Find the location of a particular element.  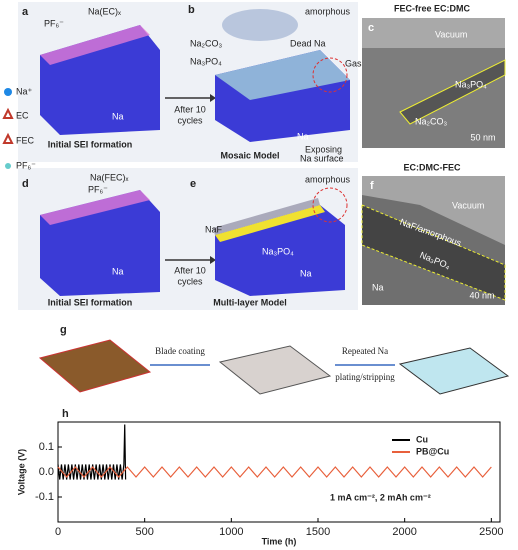

naf-layer is located at coordinates (266, 216).